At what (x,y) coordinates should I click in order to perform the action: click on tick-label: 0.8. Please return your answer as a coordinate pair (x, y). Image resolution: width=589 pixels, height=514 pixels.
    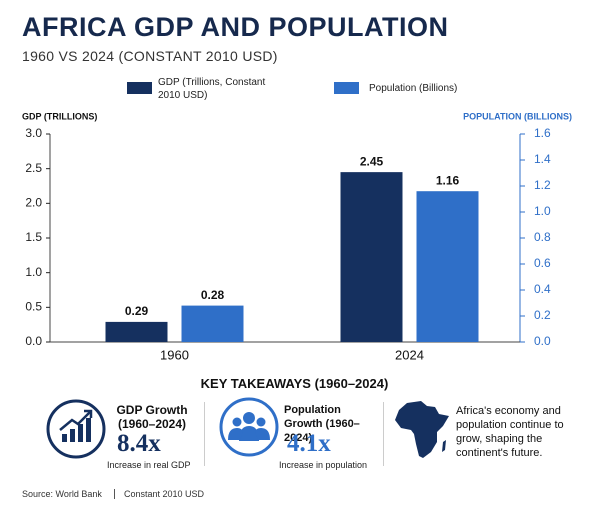
    Looking at the image, I should click on (542, 237).